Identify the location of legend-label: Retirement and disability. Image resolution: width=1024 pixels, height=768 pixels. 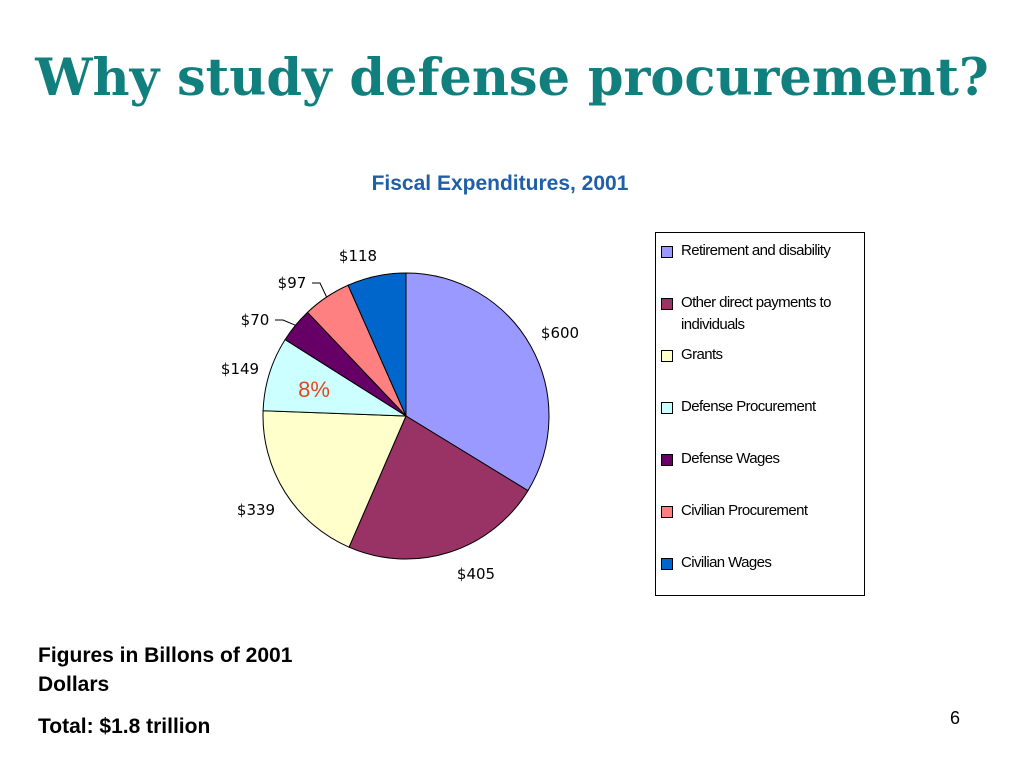
(756, 250).